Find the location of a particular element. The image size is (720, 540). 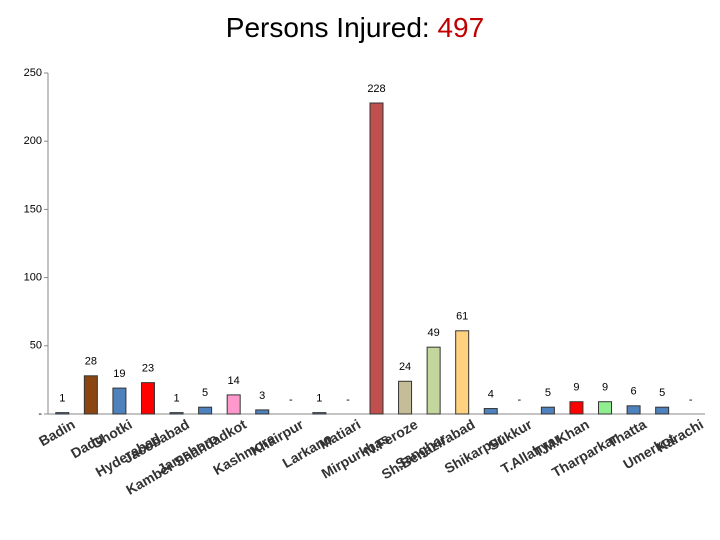

data-label: 19 is located at coordinates (119, 374).